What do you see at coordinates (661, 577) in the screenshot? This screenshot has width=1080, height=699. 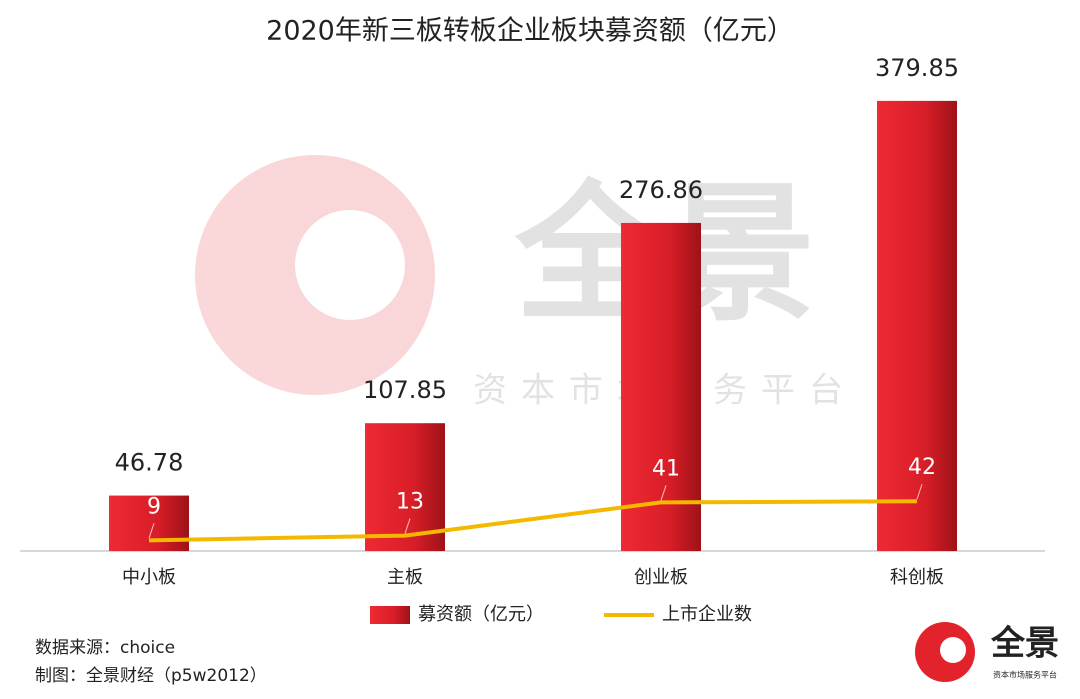 I see `x-tick-label: 创业板` at bounding box center [661, 577].